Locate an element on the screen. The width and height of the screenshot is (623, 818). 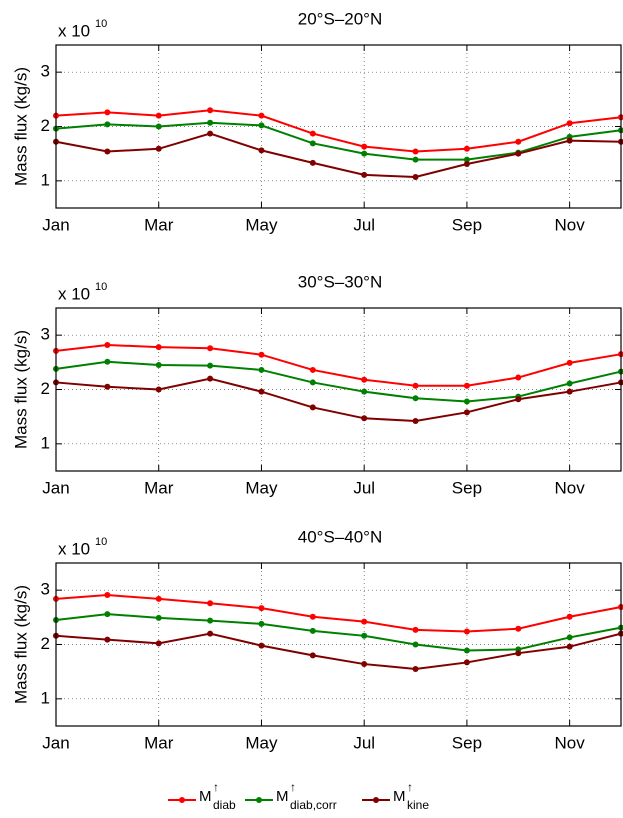
y-tick-label: 2 is located at coordinates (45, 388).